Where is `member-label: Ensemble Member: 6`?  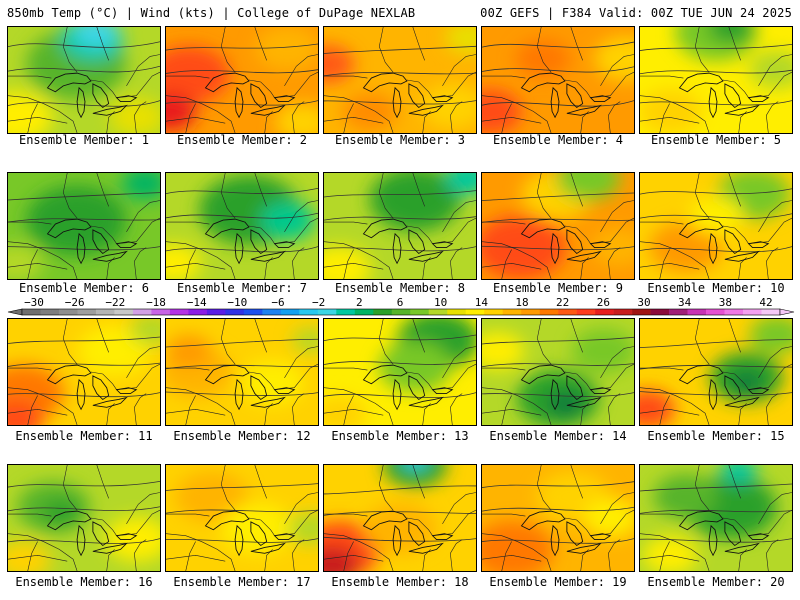 member-label: Ensemble Member: 6 is located at coordinates (84, 288).